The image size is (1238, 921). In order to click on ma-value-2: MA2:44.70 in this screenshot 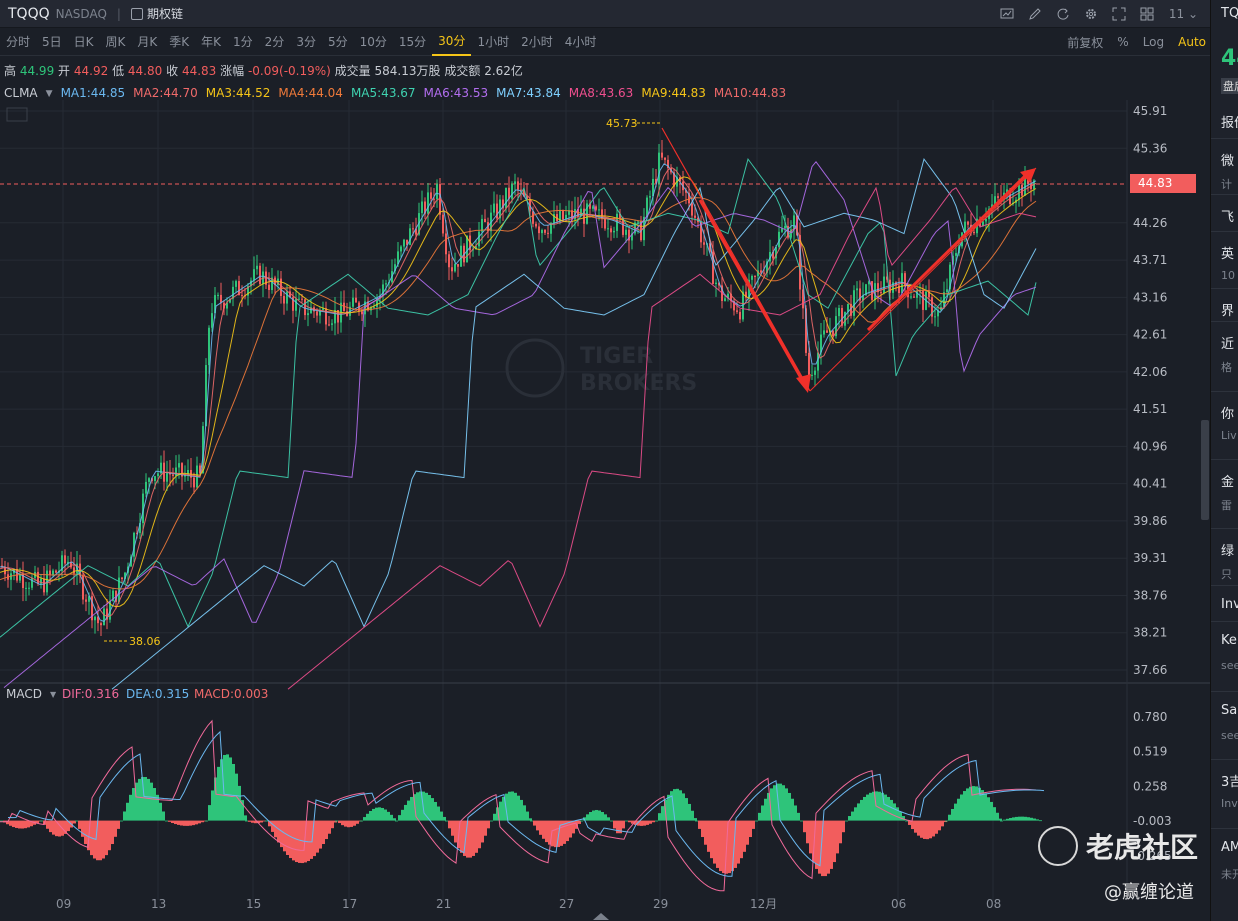, I will do `click(165, 93)`.